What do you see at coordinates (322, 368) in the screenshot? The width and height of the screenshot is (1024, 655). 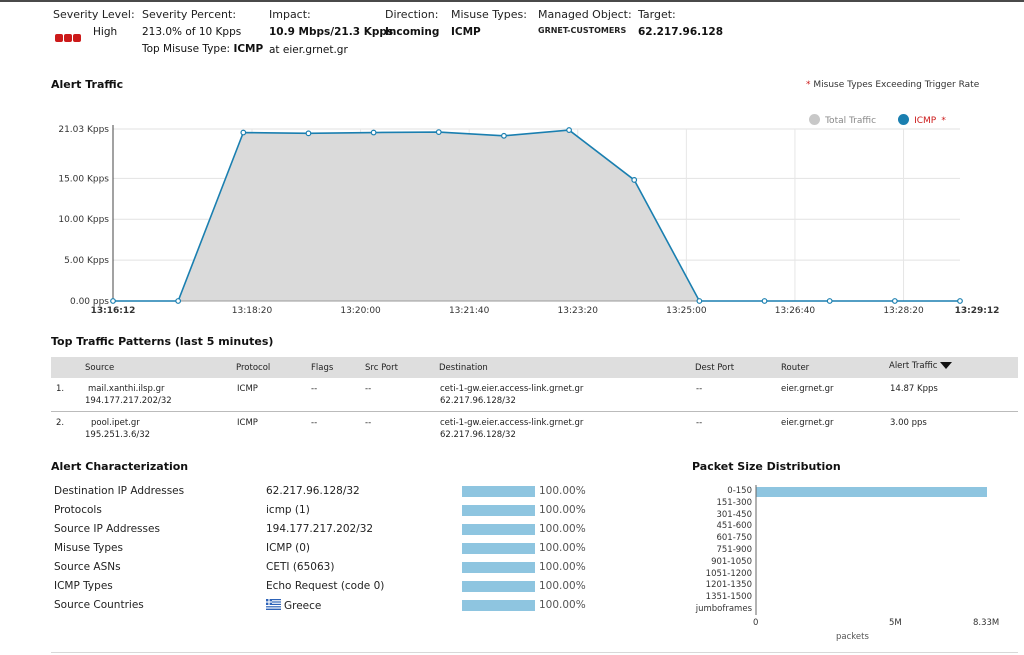 I see `col-flags: Flags` at bounding box center [322, 368].